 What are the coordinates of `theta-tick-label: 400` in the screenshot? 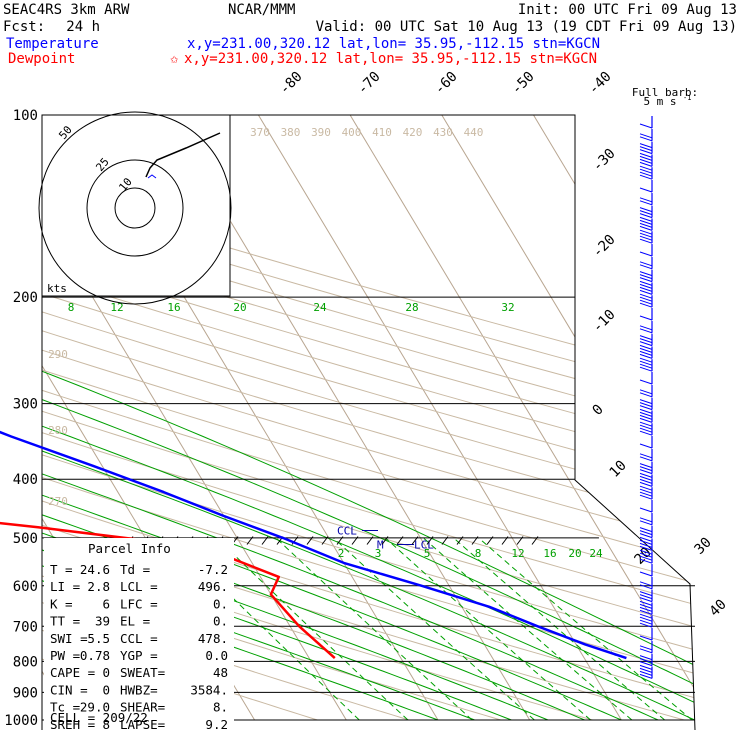 It's located at (352, 132).